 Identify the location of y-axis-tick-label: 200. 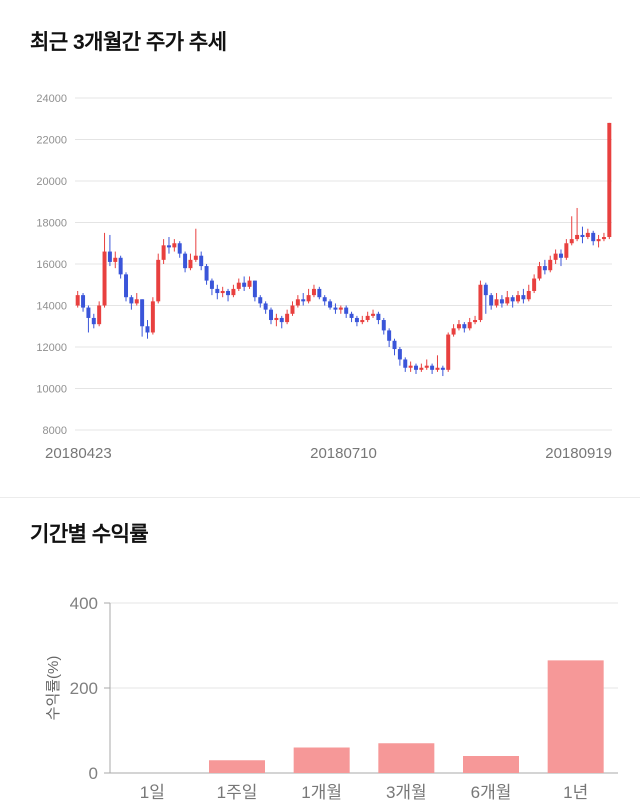
(84, 688).